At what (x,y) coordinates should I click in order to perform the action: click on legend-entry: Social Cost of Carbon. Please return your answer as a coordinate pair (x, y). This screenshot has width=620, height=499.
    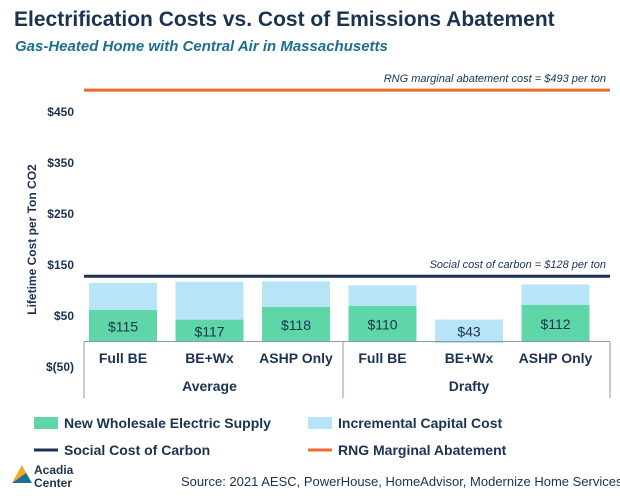
    Looking at the image, I should click on (137, 450).